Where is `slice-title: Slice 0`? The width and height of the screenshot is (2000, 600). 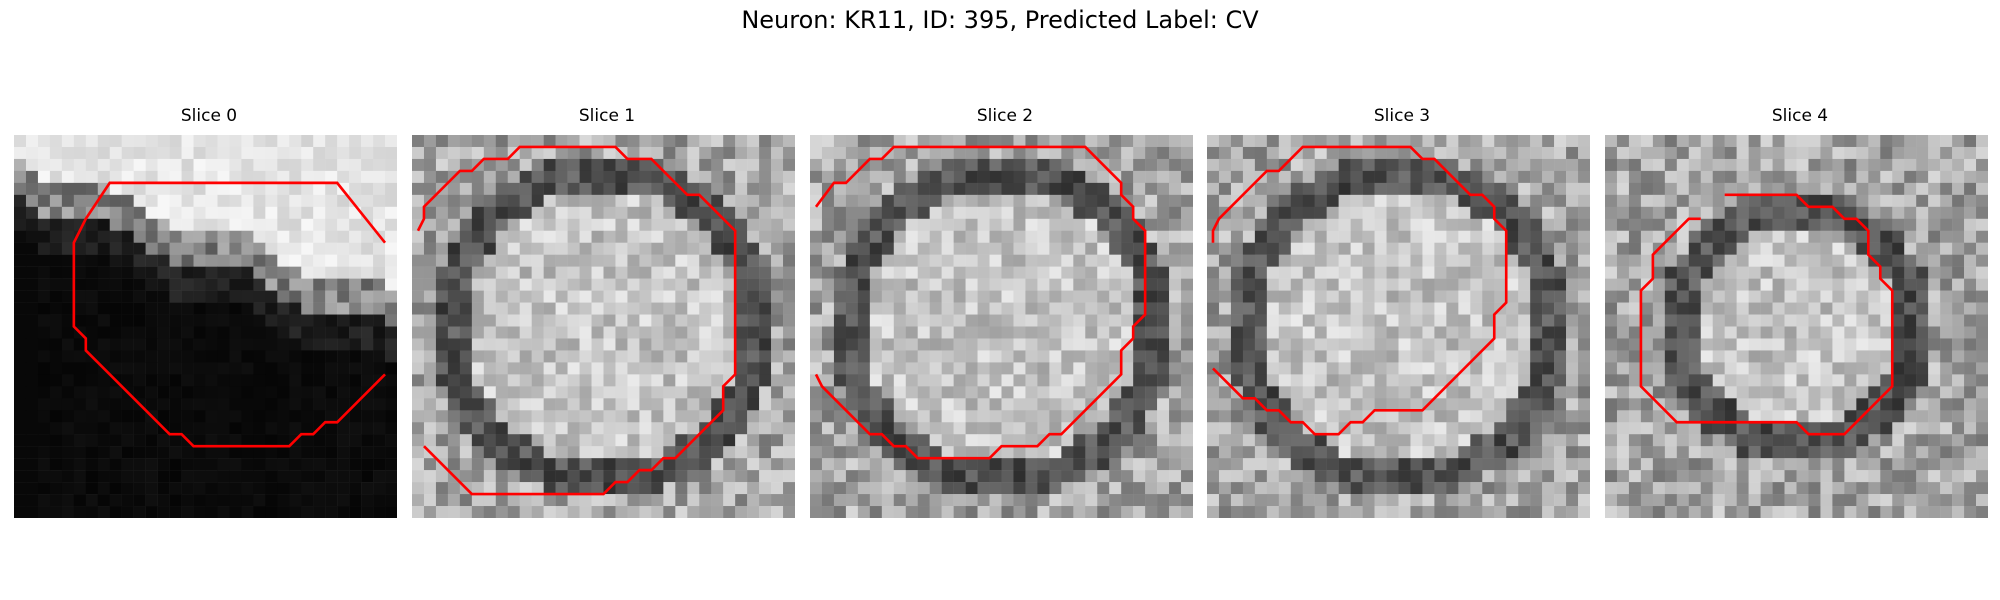 slice-title: Slice 0 is located at coordinates (209, 116).